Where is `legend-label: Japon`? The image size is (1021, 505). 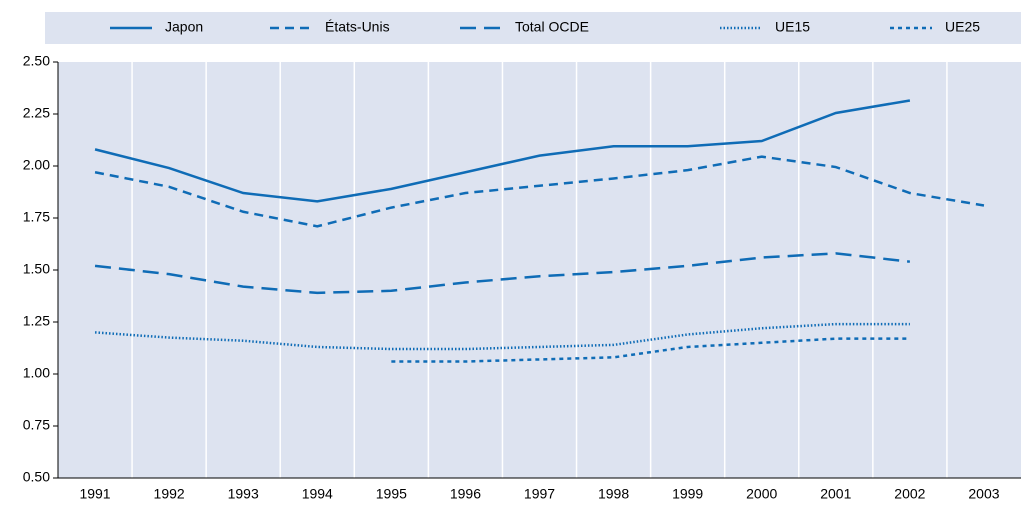
legend-label: Japon is located at coordinates (184, 27).